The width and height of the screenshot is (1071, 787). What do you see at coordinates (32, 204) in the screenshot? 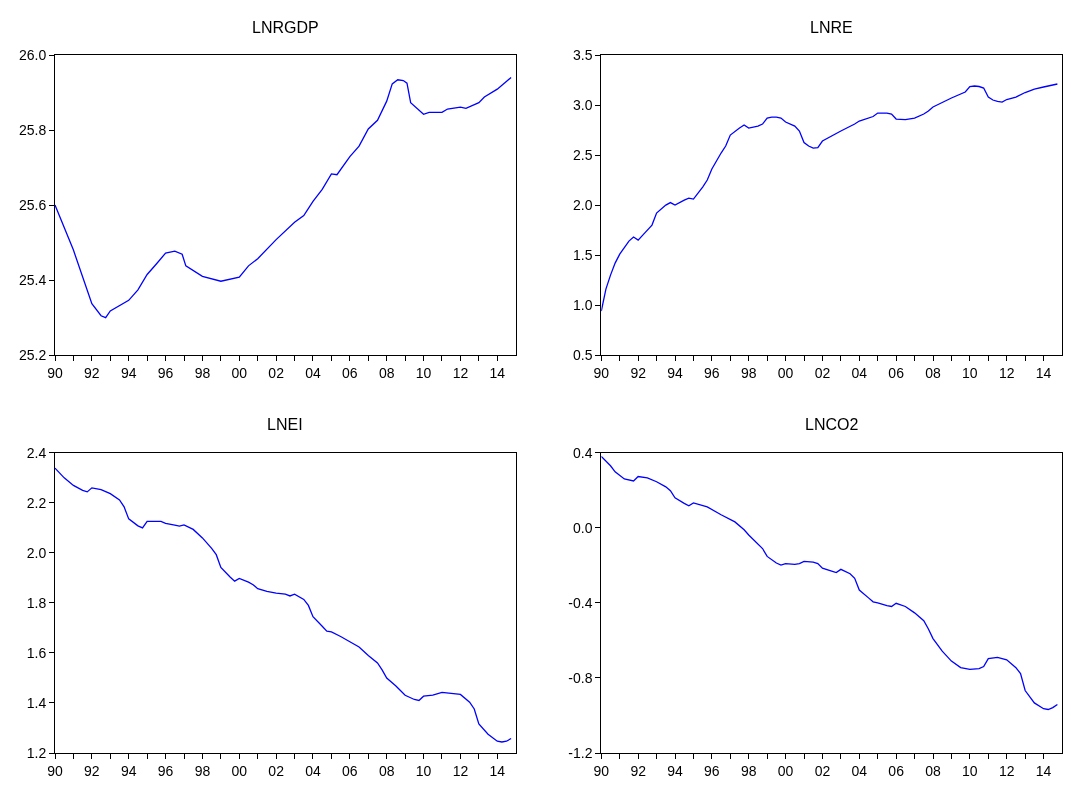
I see `y-tick-label: 25.6` at bounding box center [32, 204].